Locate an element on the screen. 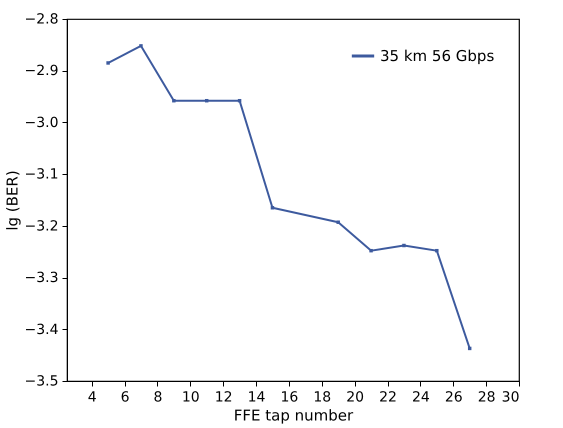 The width and height of the screenshot is (563, 428). y-tick-label: −2.8 is located at coordinates (41, 20).